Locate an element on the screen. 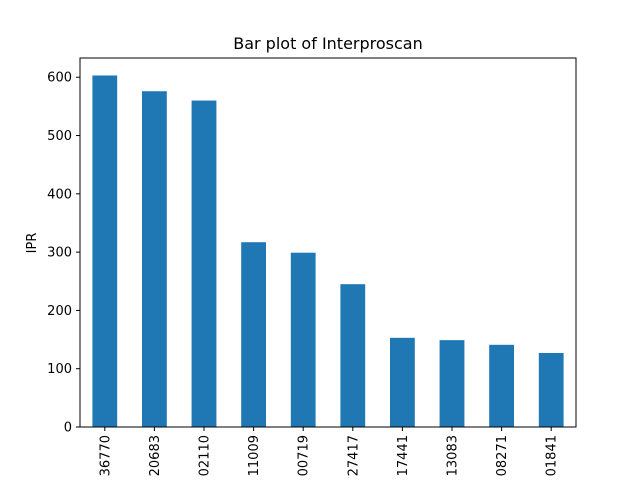 The width and height of the screenshot is (640, 480). y-tick-label: 400 is located at coordinates (59, 194).